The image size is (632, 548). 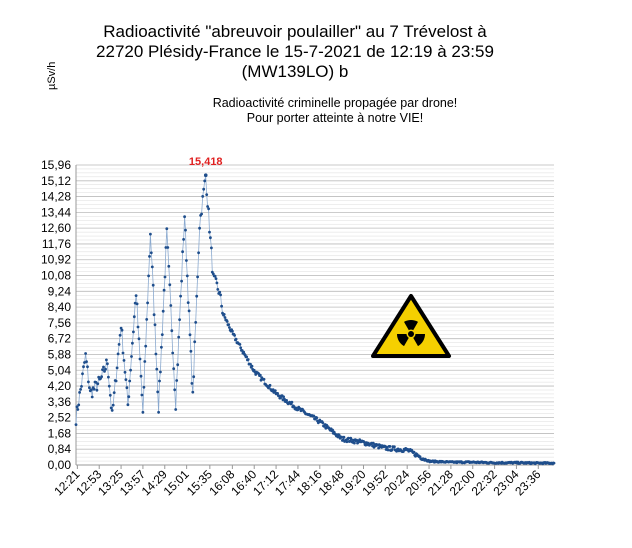 I want to click on y-tick-label: 0,00, so click(x=60, y=465).